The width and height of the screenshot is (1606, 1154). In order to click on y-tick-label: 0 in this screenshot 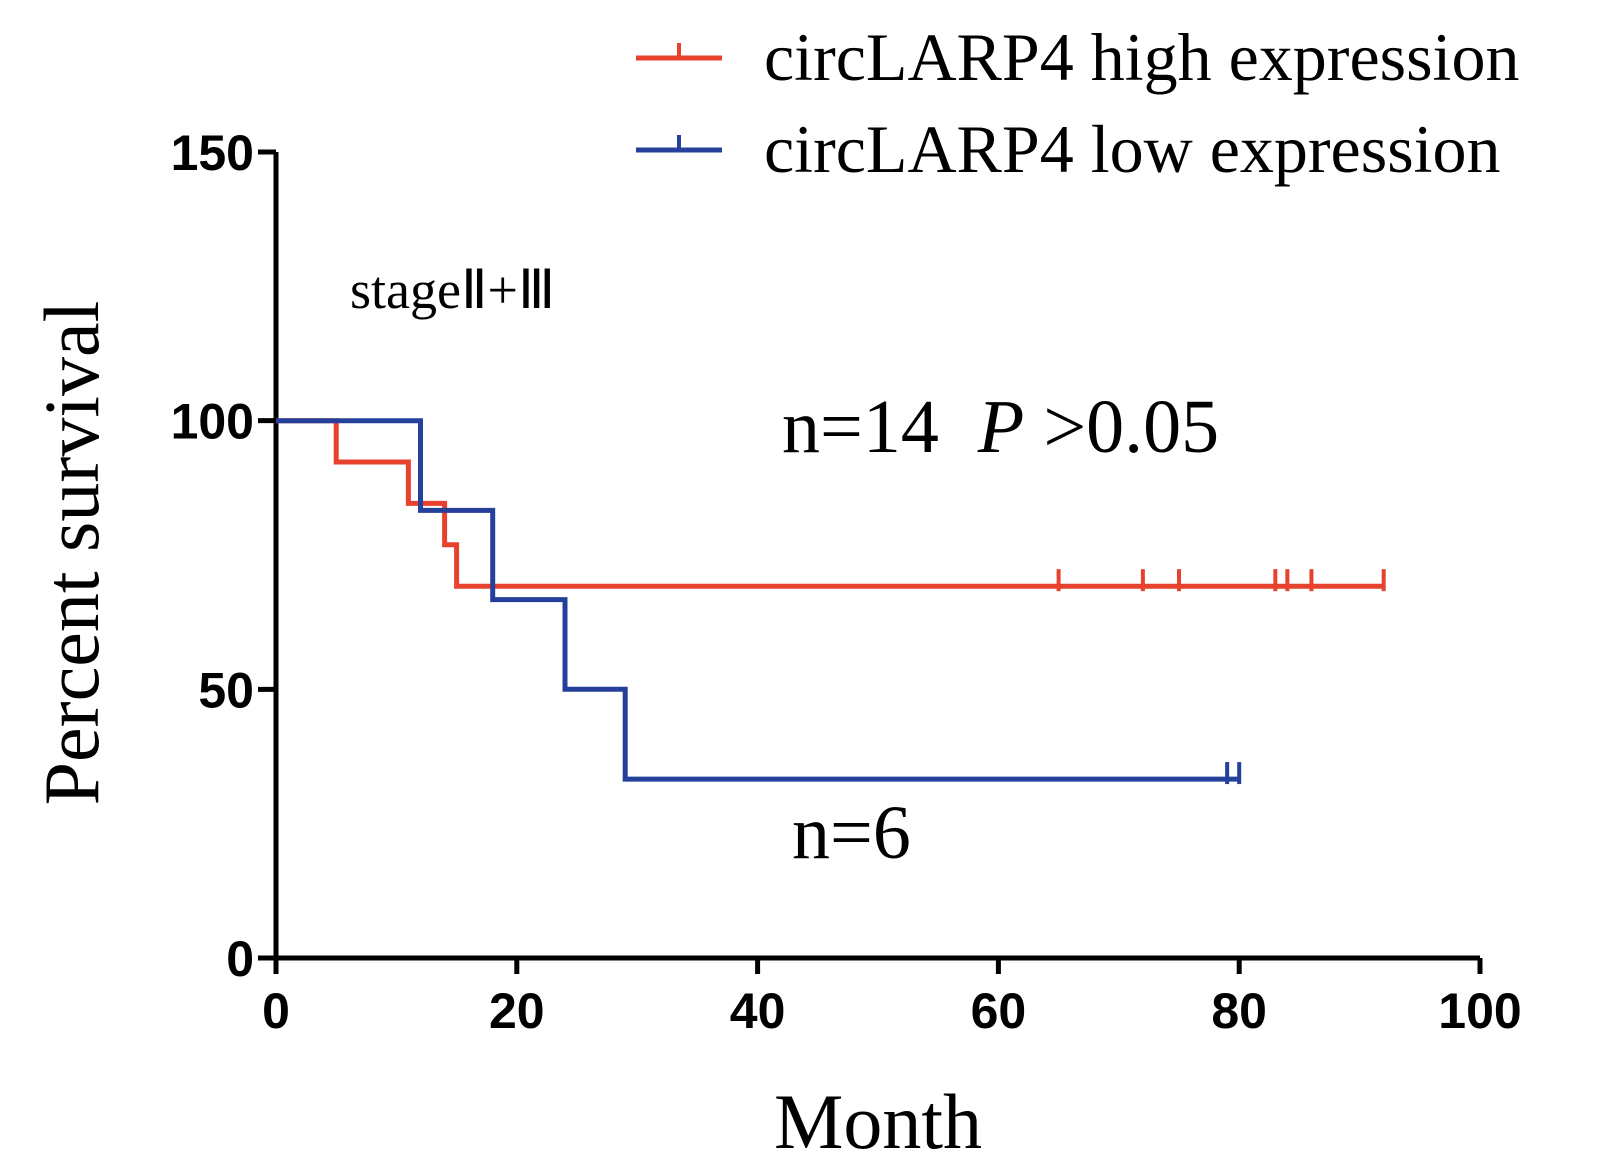, I will do `click(240, 959)`.